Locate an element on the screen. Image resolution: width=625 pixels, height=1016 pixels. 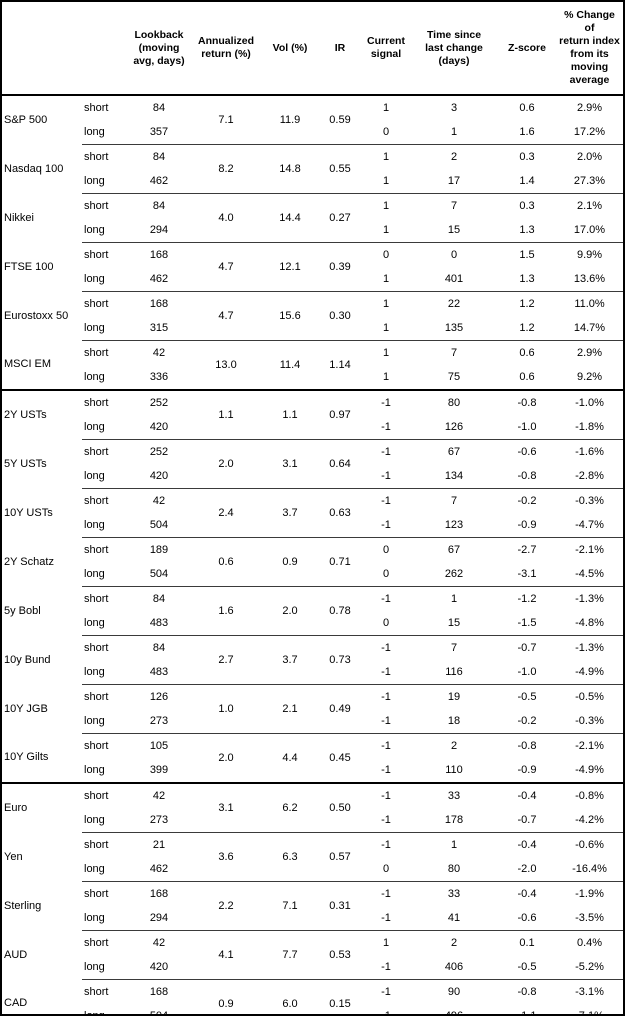
pct-change-cell: -4.7% is located at coordinates (589, 524).